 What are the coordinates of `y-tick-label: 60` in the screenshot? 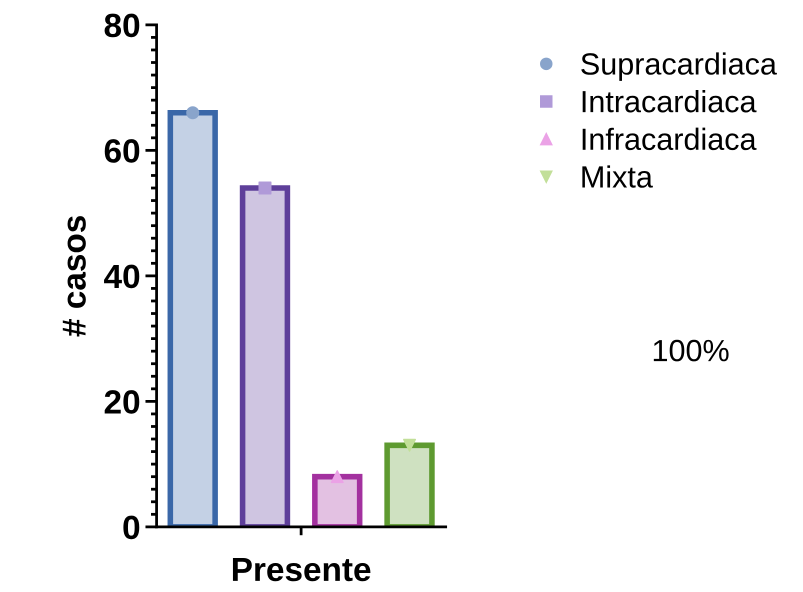 It's located at (122, 151).